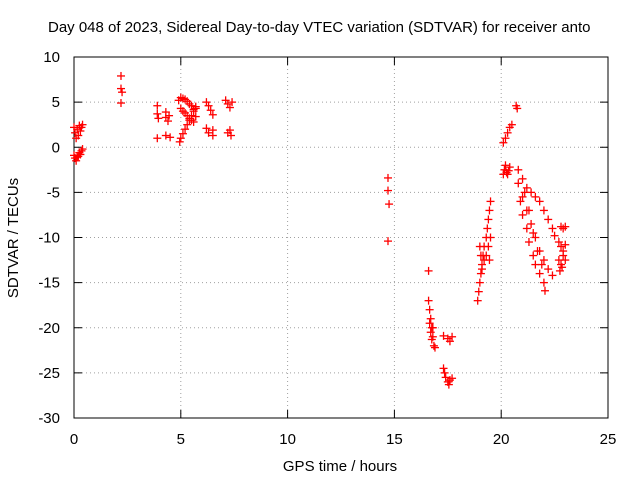 The width and height of the screenshot is (640, 480). I want to click on y-tick-label: -15, so click(49, 283).